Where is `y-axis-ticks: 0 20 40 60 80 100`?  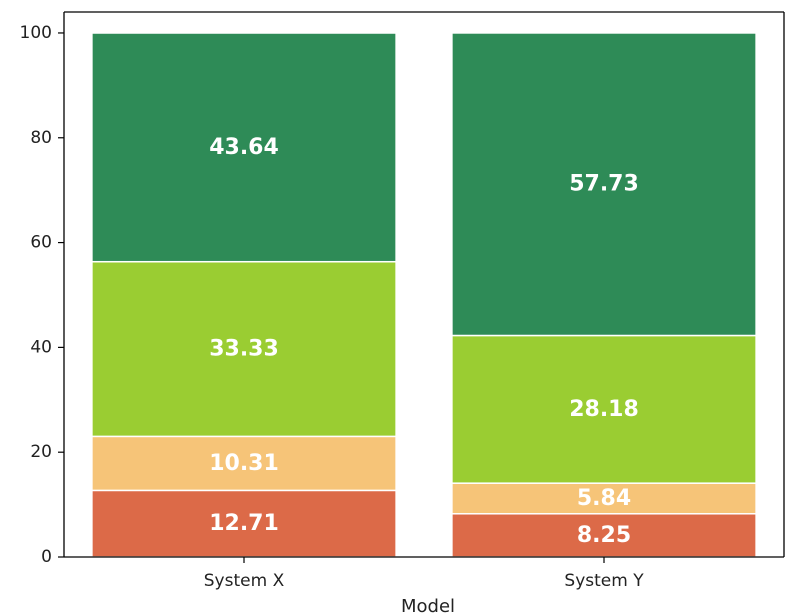
y-axis-ticks: 0 20 40 60 80 100 is located at coordinates (42, 295).